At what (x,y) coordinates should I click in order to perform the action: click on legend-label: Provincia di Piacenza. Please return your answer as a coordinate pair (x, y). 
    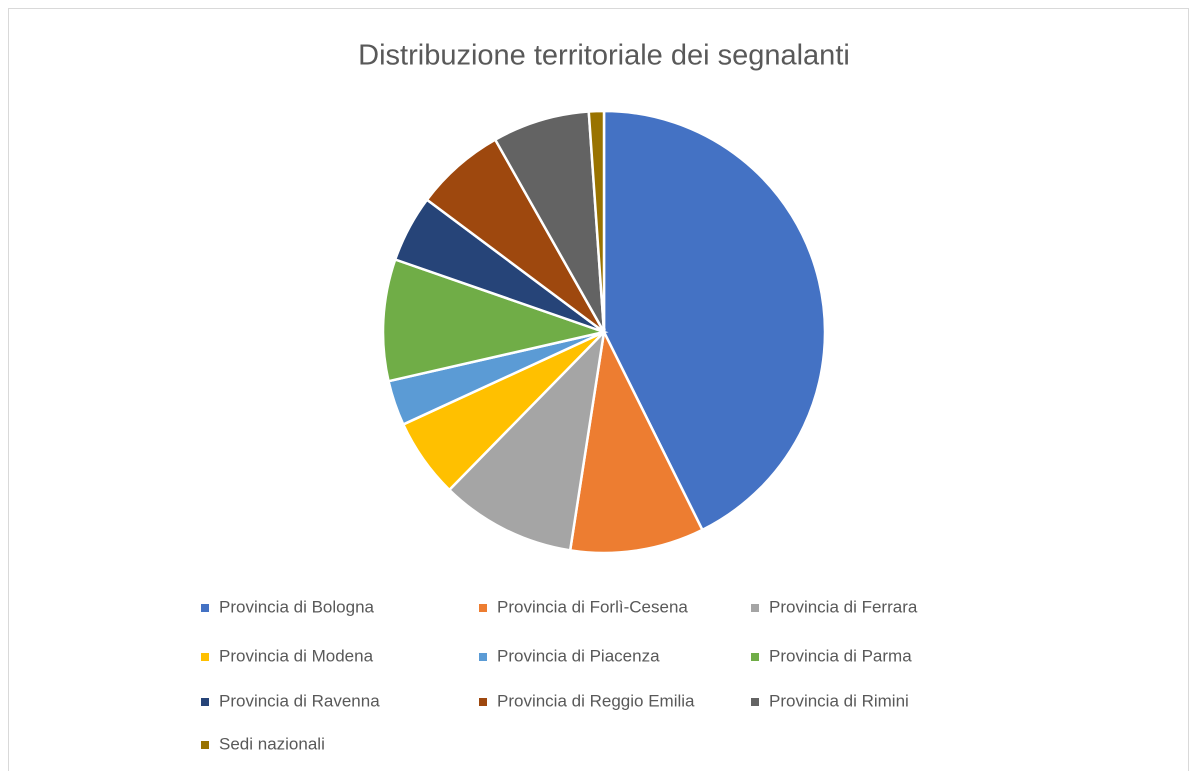
    Looking at the image, I should click on (578, 655).